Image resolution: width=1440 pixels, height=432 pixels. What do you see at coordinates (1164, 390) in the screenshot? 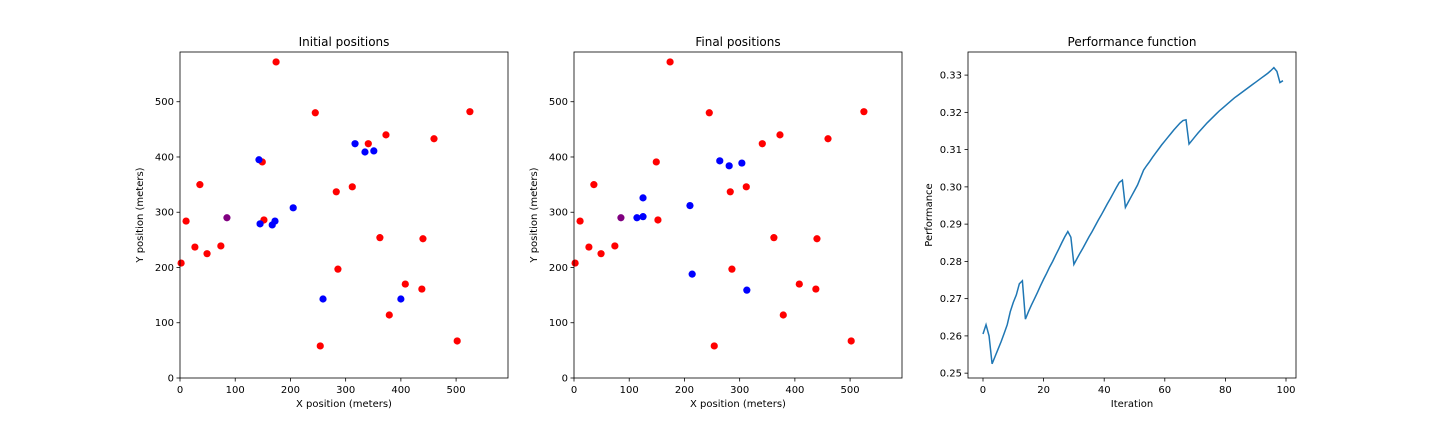
I see `x-tick-label: 60` at bounding box center [1164, 390].